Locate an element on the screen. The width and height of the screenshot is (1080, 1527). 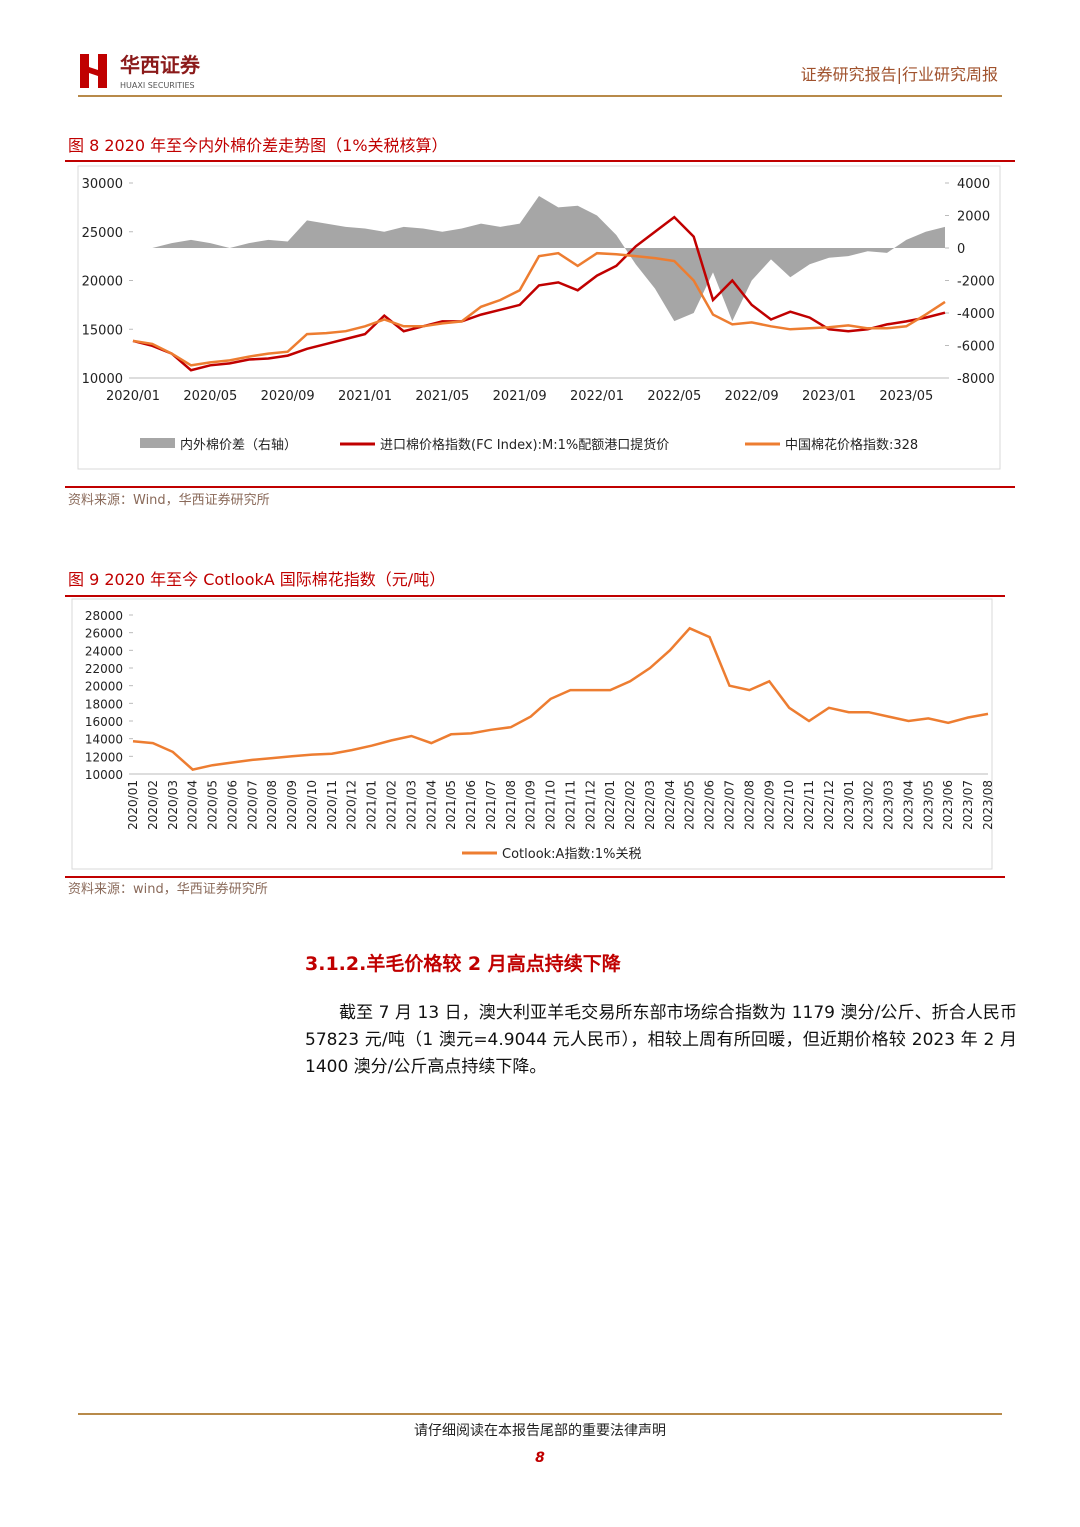
x-tick-label: 2020/07 is located at coordinates (252, 805).